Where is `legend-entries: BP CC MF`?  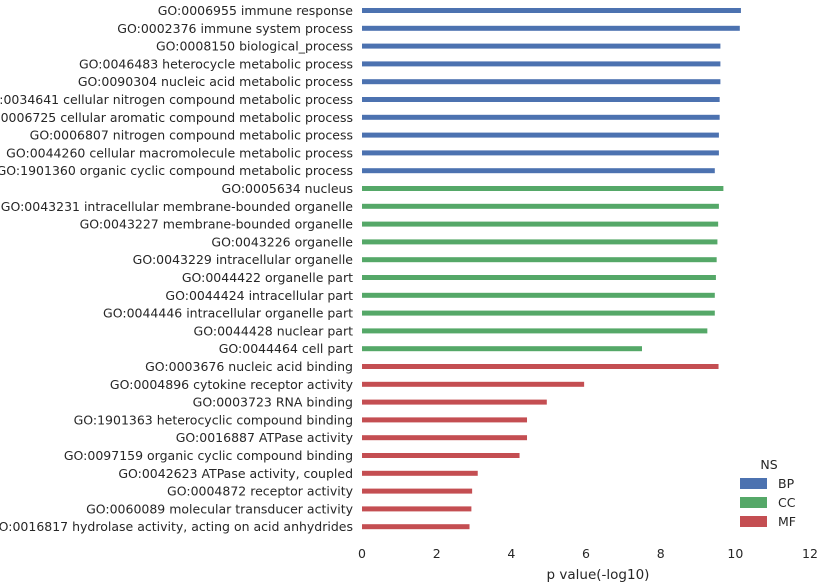 legend-entries: BP CC MF is located at coordinates (768, 502).